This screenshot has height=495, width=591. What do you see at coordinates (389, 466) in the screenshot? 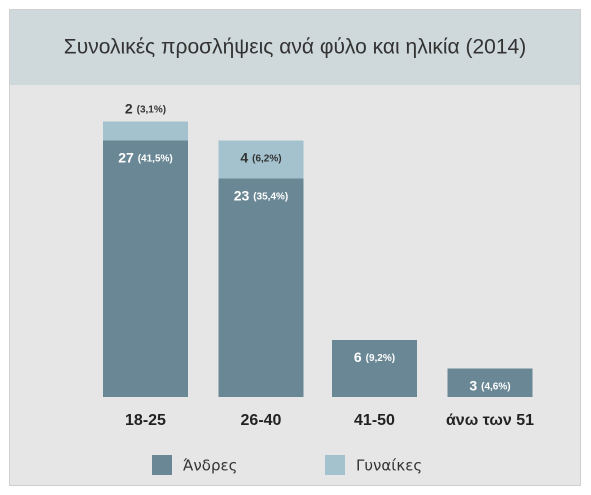
I see `legend-label: Γυναίκες` at bounding box center [389, 466].